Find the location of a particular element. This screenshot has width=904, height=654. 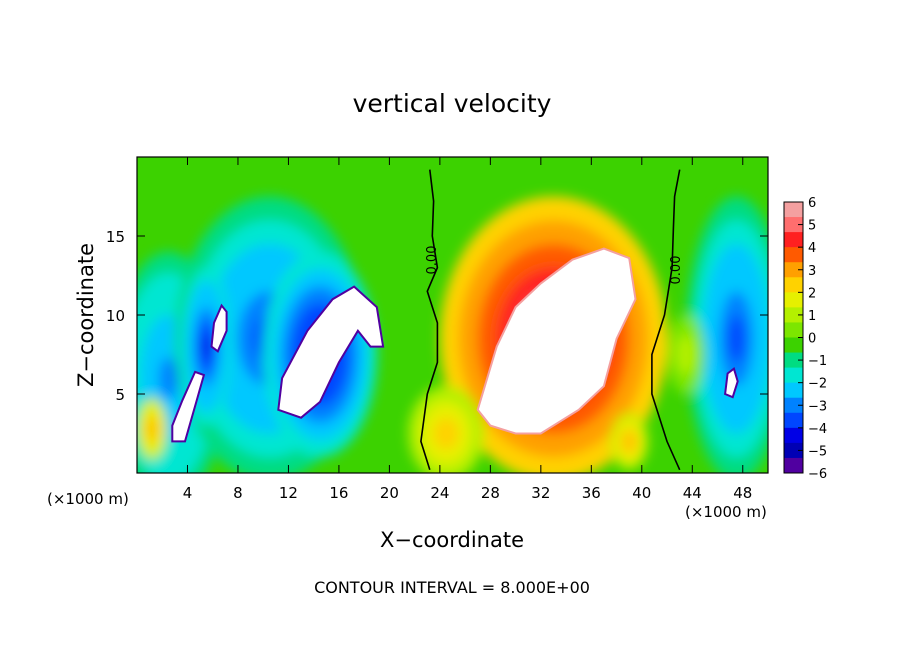

colorbar-tick-label: −1 is located at coordinates (817, 361).